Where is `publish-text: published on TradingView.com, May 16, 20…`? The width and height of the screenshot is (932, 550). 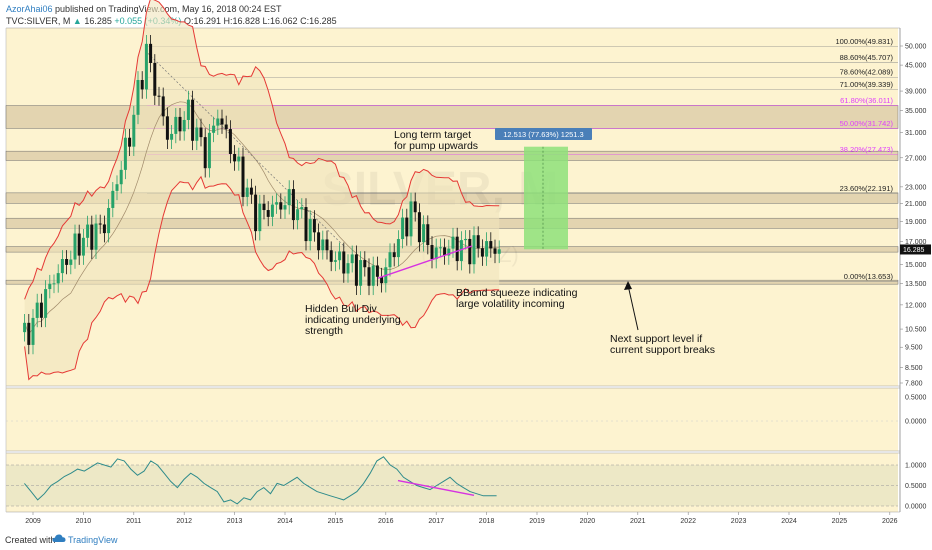 publish-text: published on TradingView.com, May 16, 20… is located at coordinates (168, 9).